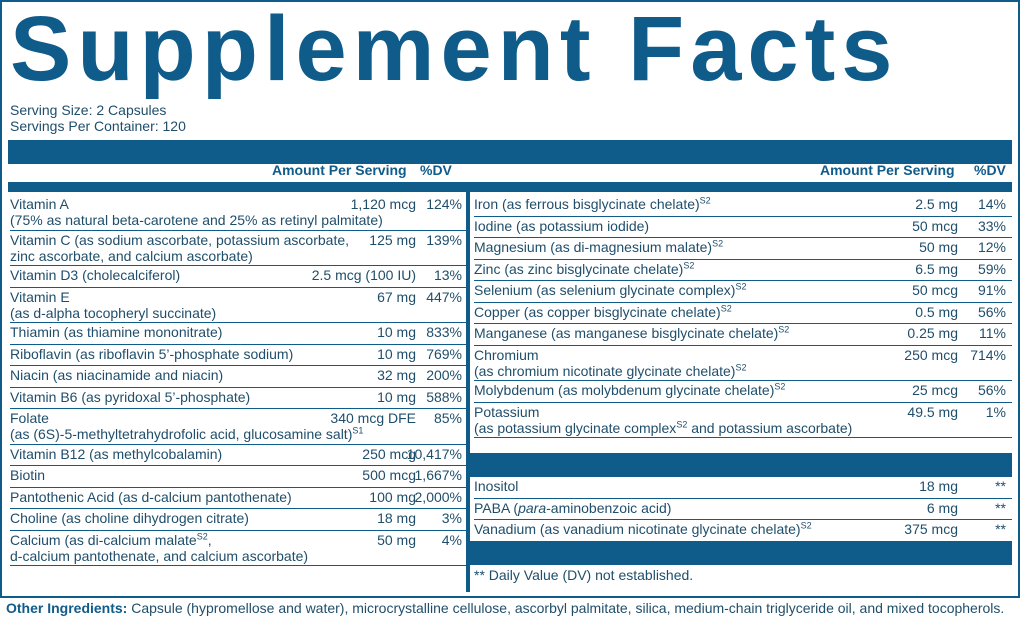 The width and height of the screenshot is (1020, 636). What do you see at coordinates (383, 204) in the screenshot?
I see `amount-per-serving: 1,120 mcg` at bounding box center [383, 204].